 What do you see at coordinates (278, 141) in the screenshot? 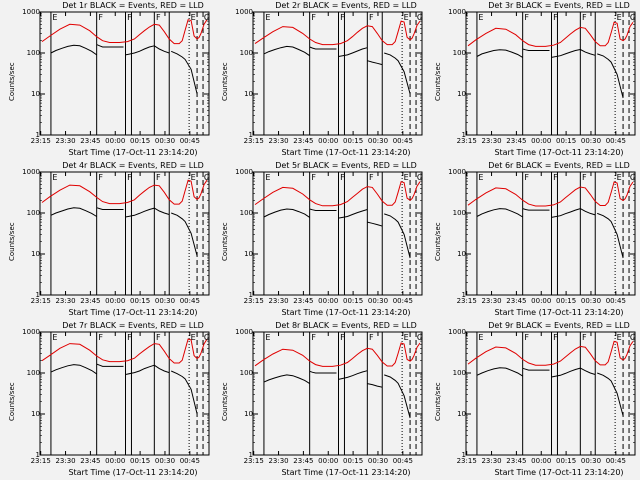
I see `x-tick-label: 23:30` at bounding box center [278, 141].